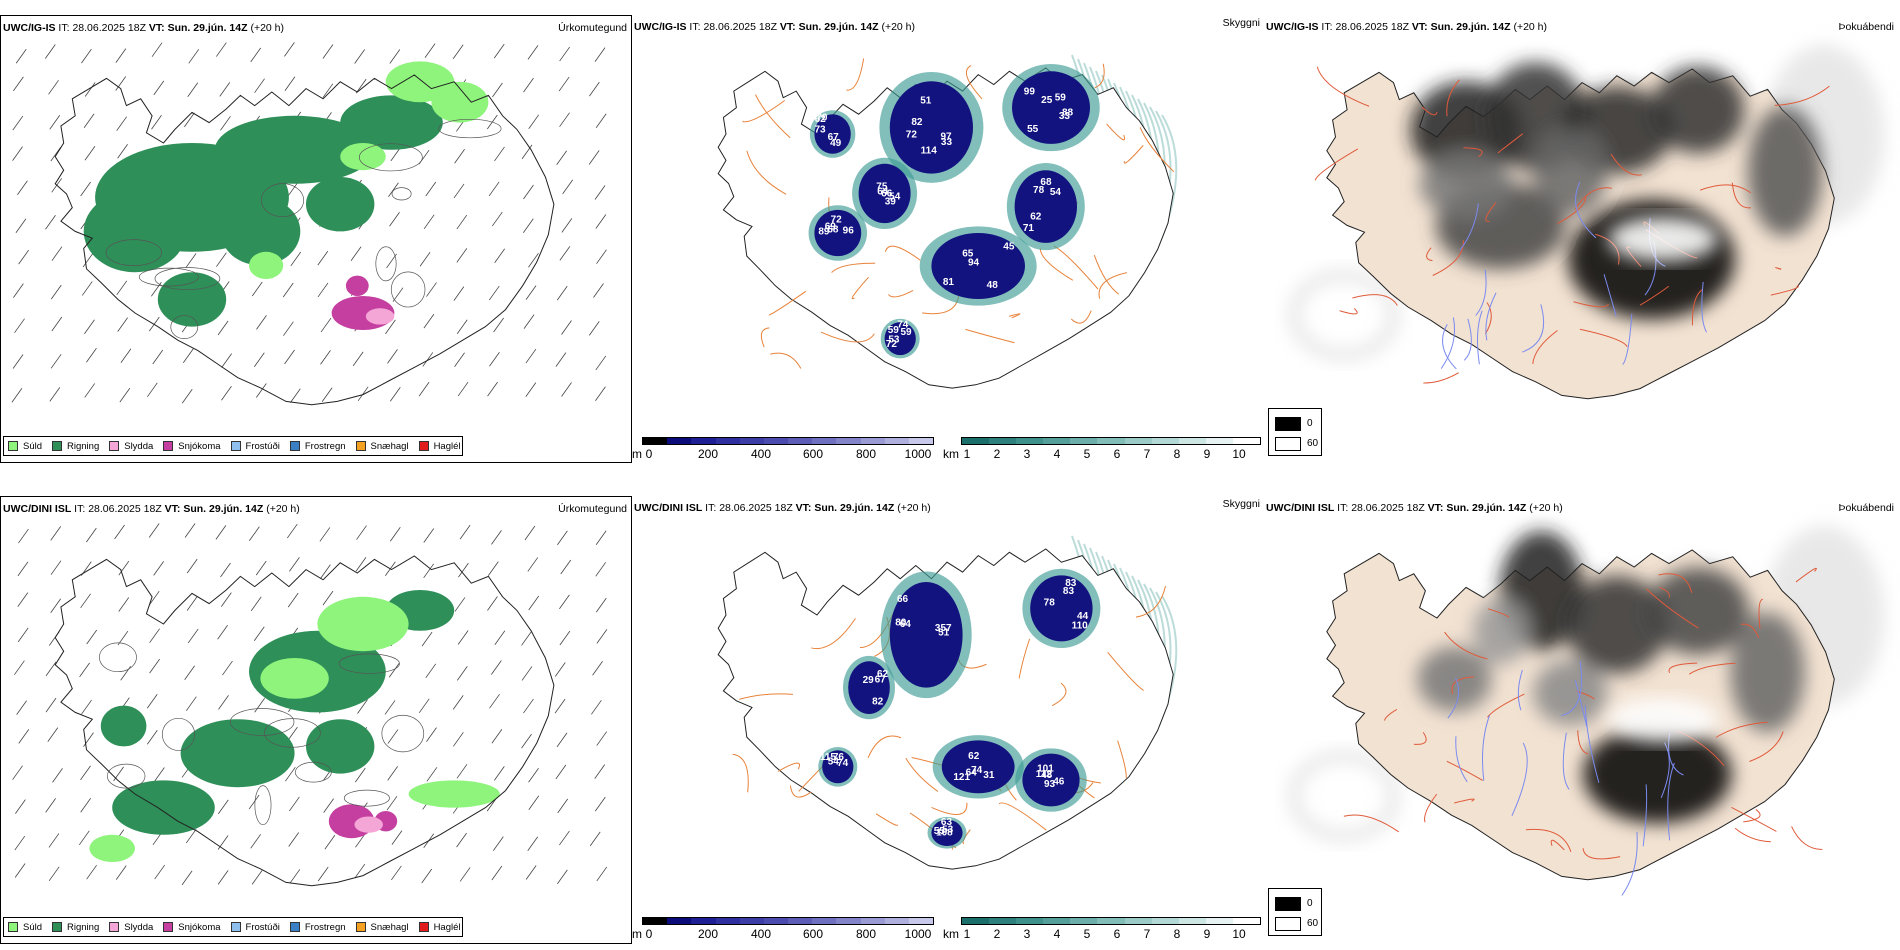 The width and height of the screenshot is (1900, 950). What do you see at coordinates (784, 449) in the screenshot?
I see `height-colorbar: m 0 200 400 600 800 1000` at bounding box center [784, 449].